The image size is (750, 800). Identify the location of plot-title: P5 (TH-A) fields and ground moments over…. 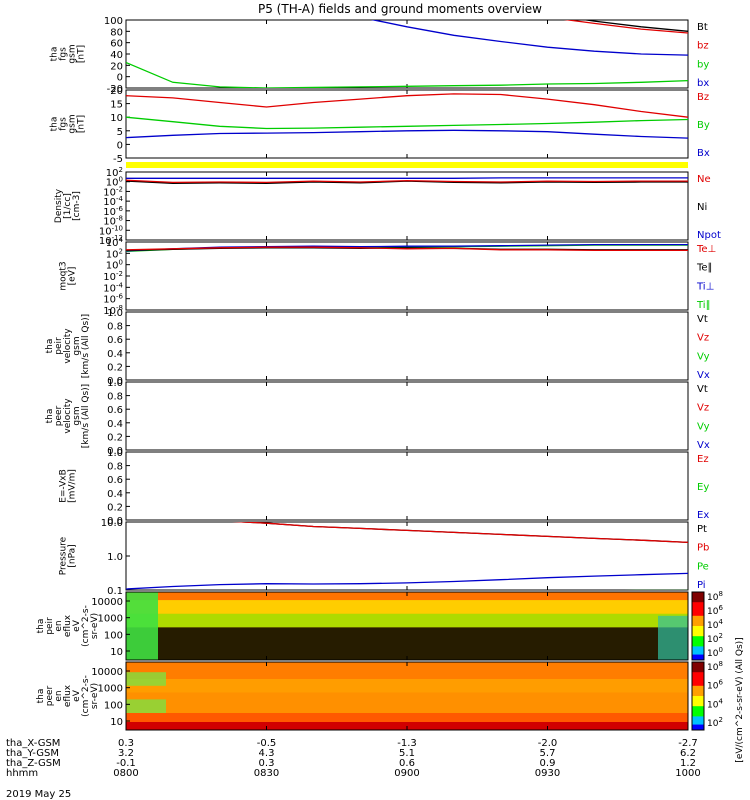
(400, 9).